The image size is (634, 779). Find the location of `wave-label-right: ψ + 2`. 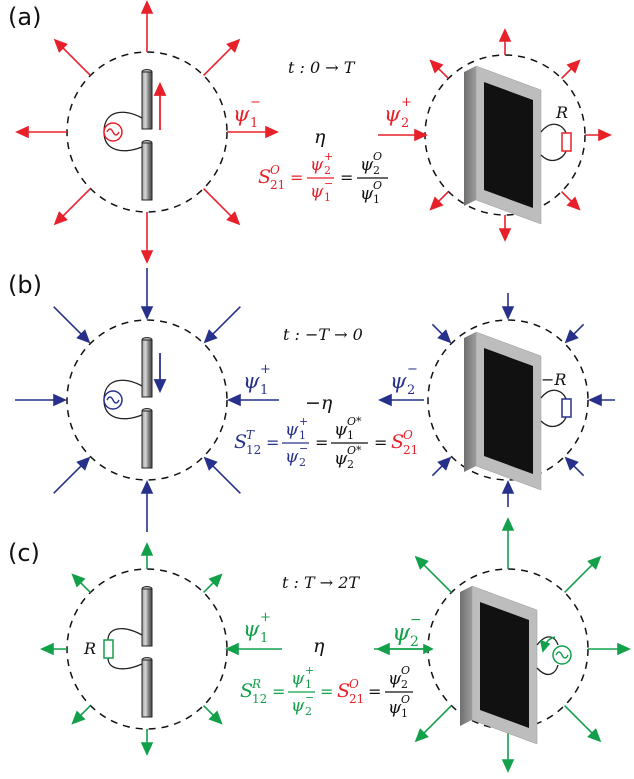

wave-label-right: ψ + 2 is located at coordinates (398, 113).